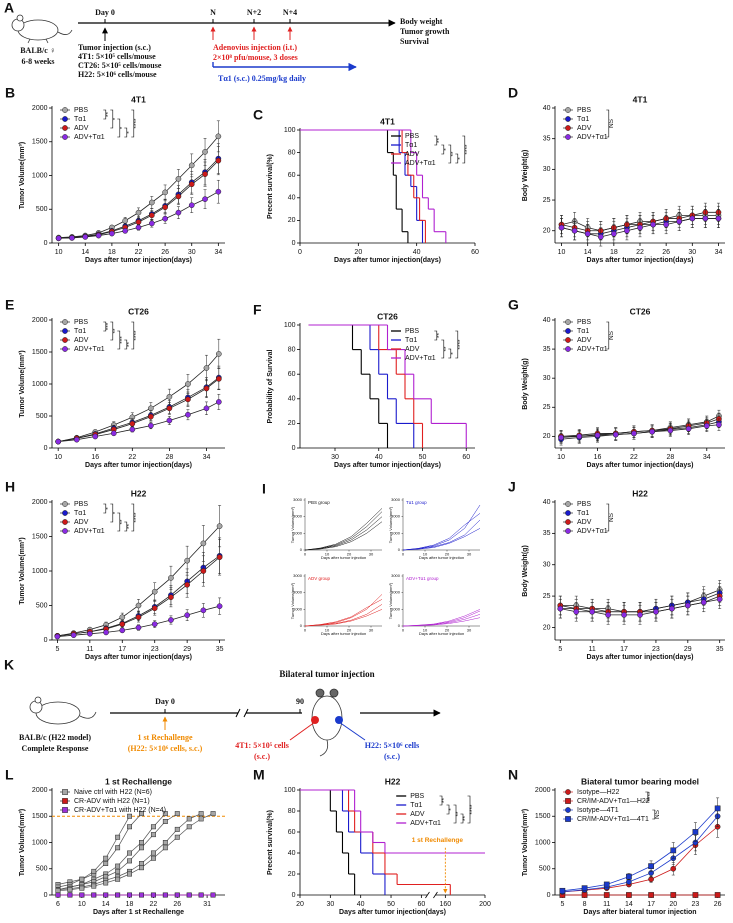  Describe the element at coordinates (441, 633) in the screenshot. I see `x-axis-label: Days after tumor injection` at that location.